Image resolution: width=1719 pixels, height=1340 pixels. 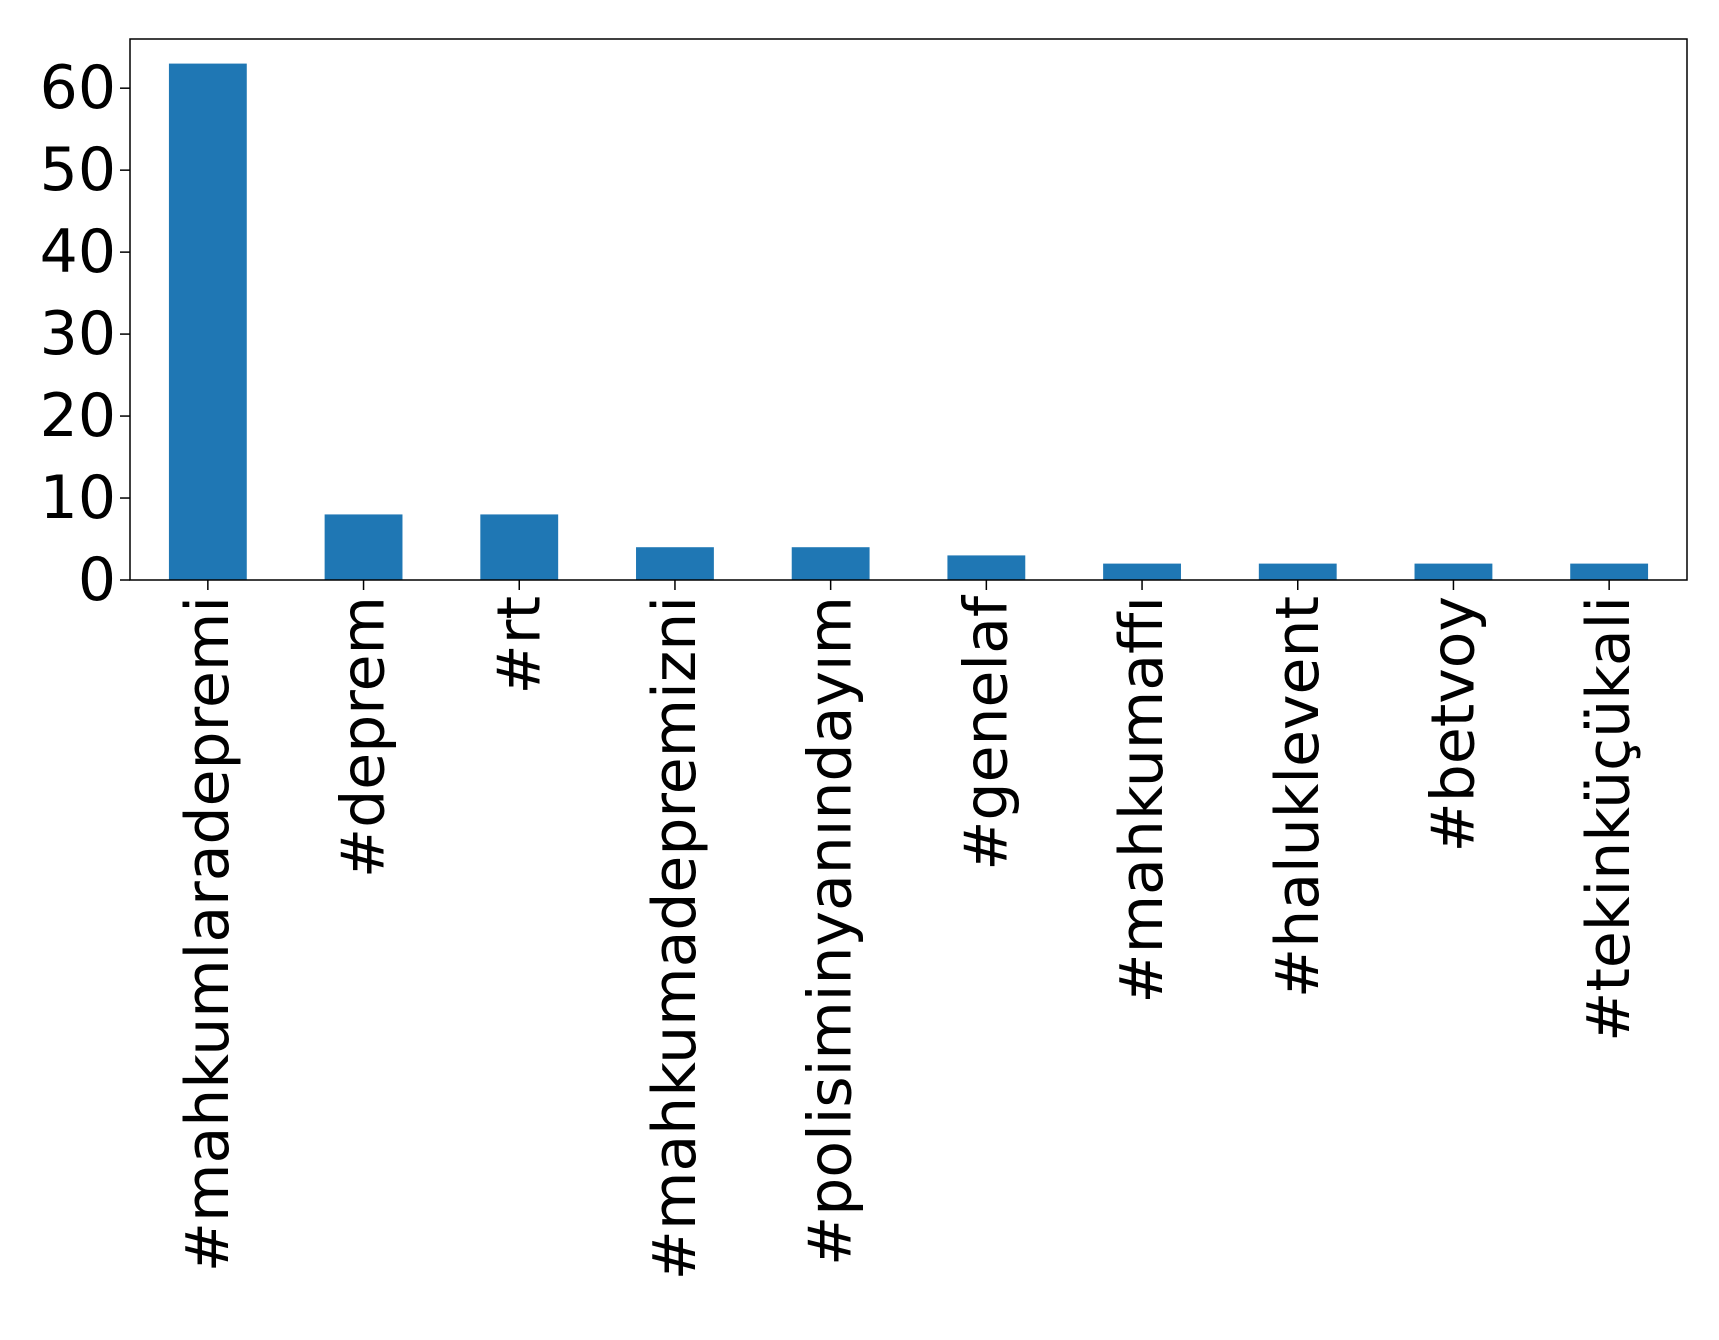 What do you see at coordinates (78, 334) in the screenshot?
I see `y-tick-label: 30` at bounding box center [78, 334].